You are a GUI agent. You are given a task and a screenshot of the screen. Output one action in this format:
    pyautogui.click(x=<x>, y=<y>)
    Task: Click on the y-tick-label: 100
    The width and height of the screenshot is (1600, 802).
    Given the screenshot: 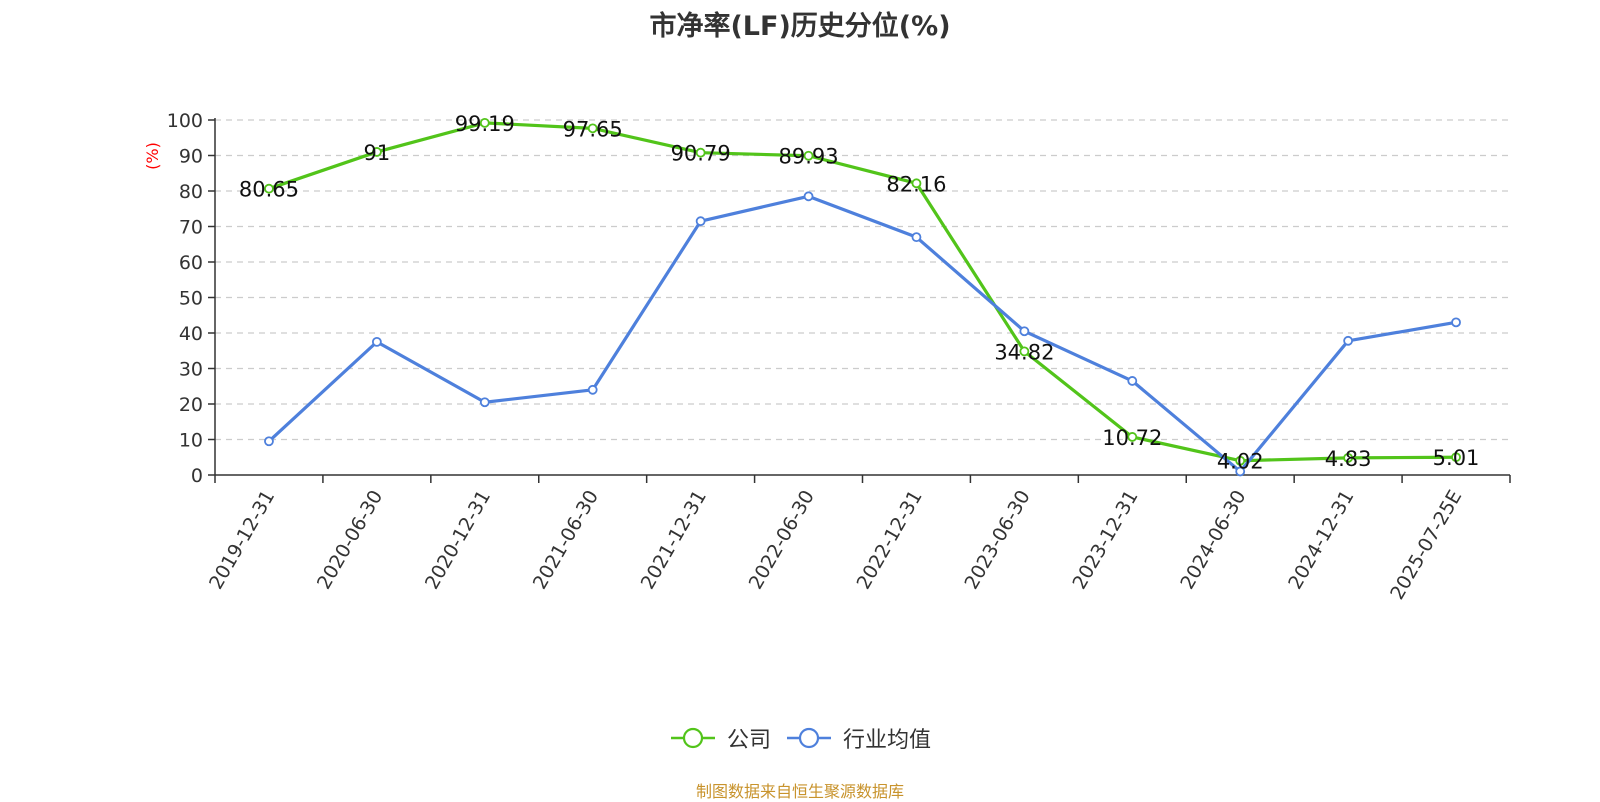 What is the action you would take?
    pyautogui.click(x=185, y=121)
    